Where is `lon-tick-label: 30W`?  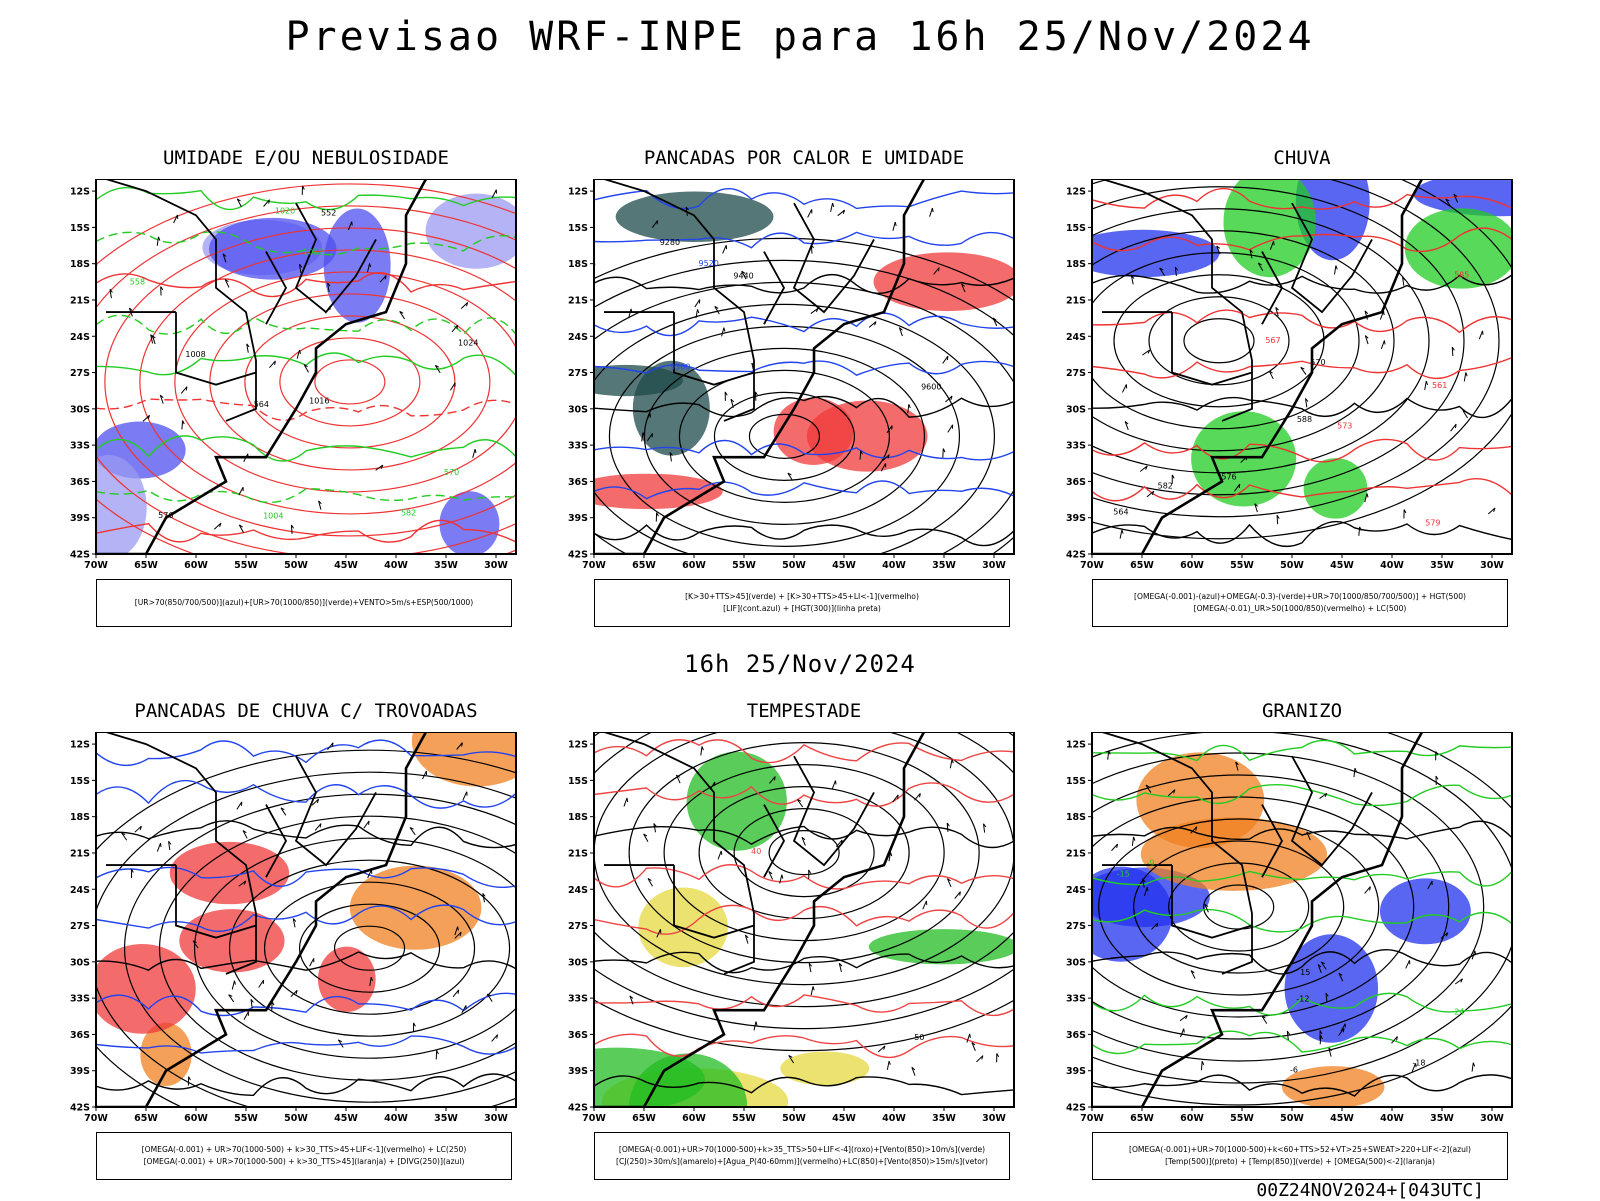
lon-tick-label: 30W is located at coordinates (994, 1118).